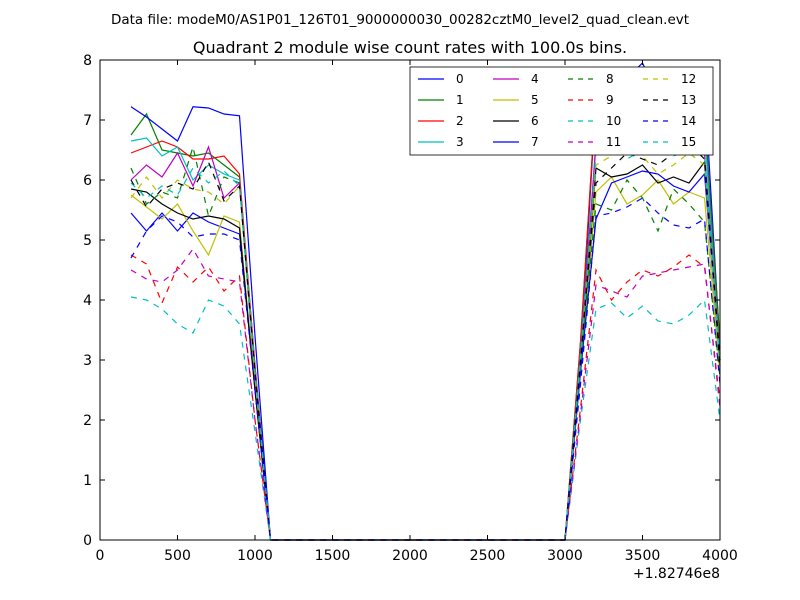 The height and width of the screenshot is (600, 800). What do you see at coordinates (460, 142) in the screenshot?
I see `legend-label-3: 3` at bounding box center [460, 142].